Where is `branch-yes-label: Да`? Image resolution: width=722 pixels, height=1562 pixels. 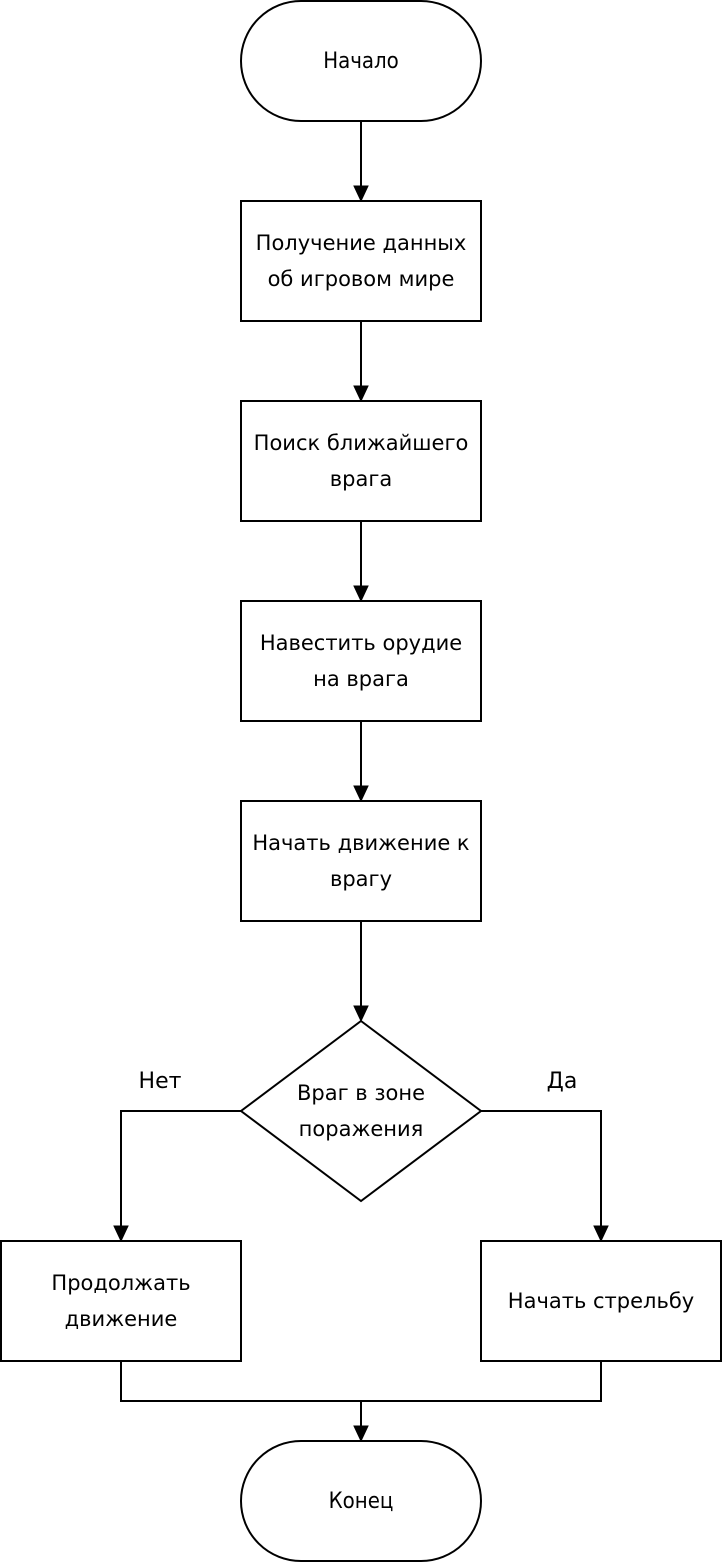 branch-yes-label: Да is located at coordinates (562, 1081).